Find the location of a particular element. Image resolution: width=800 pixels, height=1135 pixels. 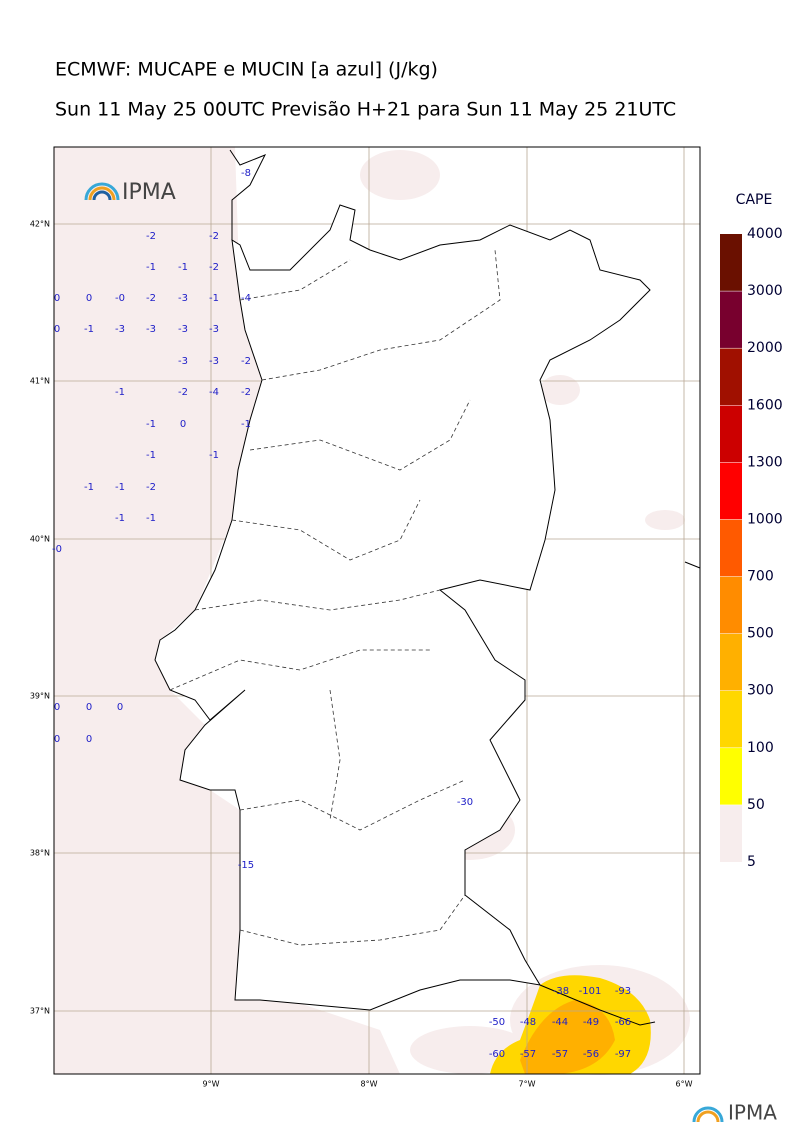

footer-logo-text: IPMA is located at coordinates (752, 1113).